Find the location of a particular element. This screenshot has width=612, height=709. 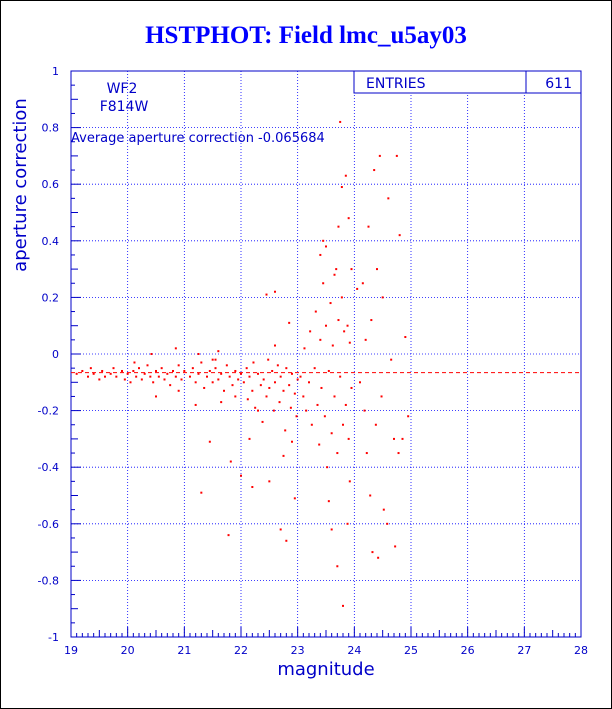

y-tick-label: 0.6 is located at coordinates (51, 184).